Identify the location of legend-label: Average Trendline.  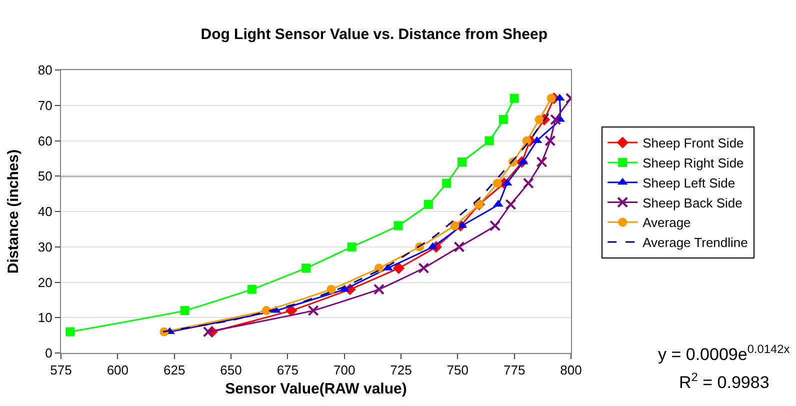
(695, 242).